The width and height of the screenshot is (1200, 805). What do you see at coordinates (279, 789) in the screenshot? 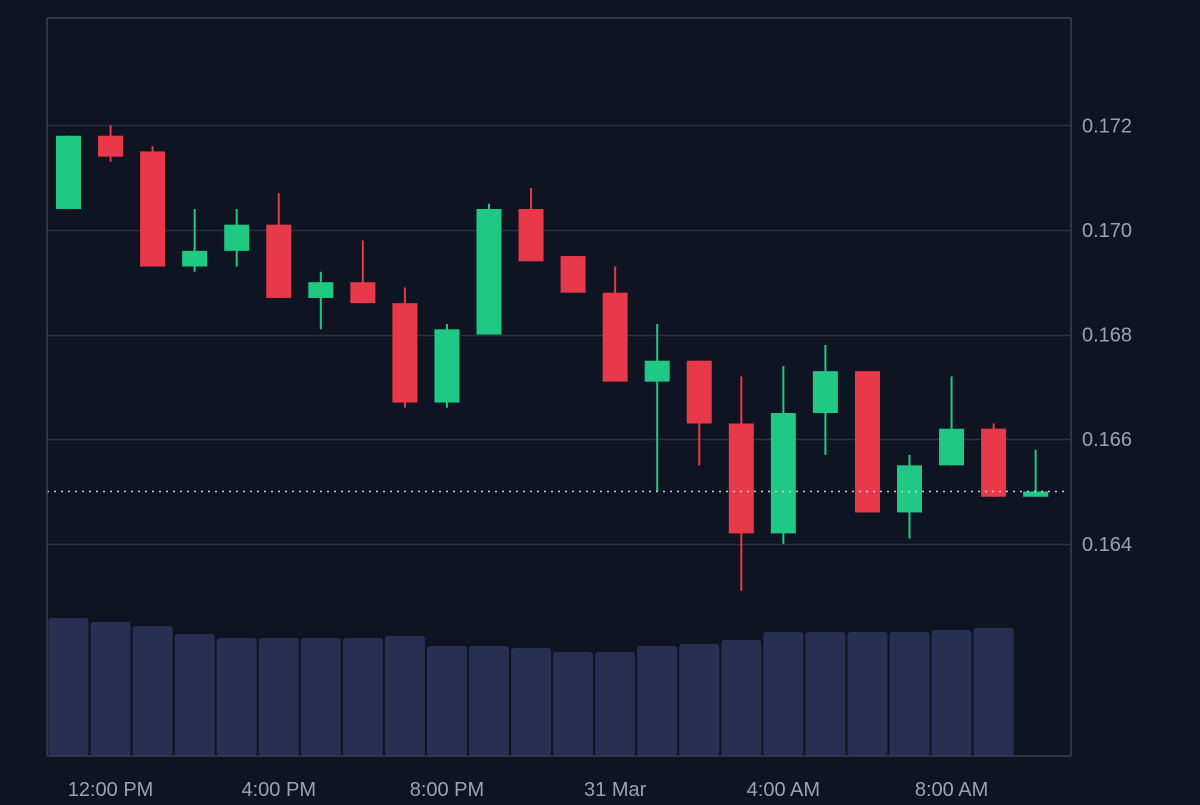
I see `x-tick-label: 4:00 PM` at bounding box center [279, 789].